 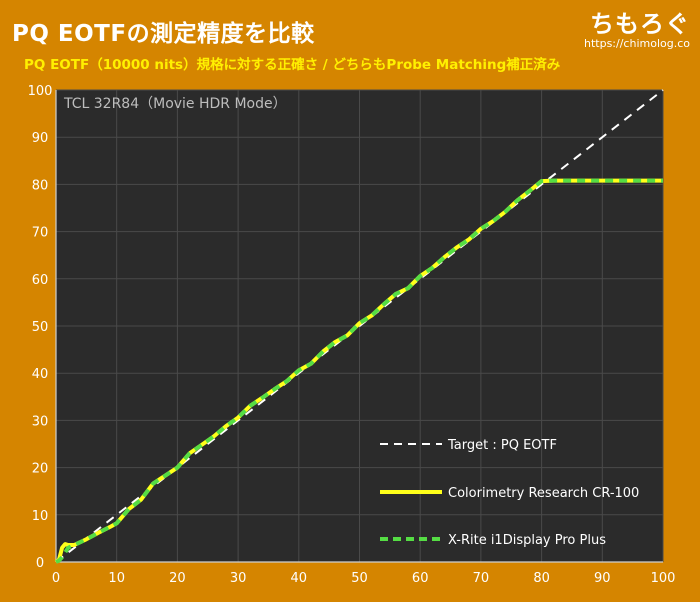 What do you see at coordinates (602, 578) in the screenshot?
I see `x-tick-label: 90` at bounding box center [602, 578].